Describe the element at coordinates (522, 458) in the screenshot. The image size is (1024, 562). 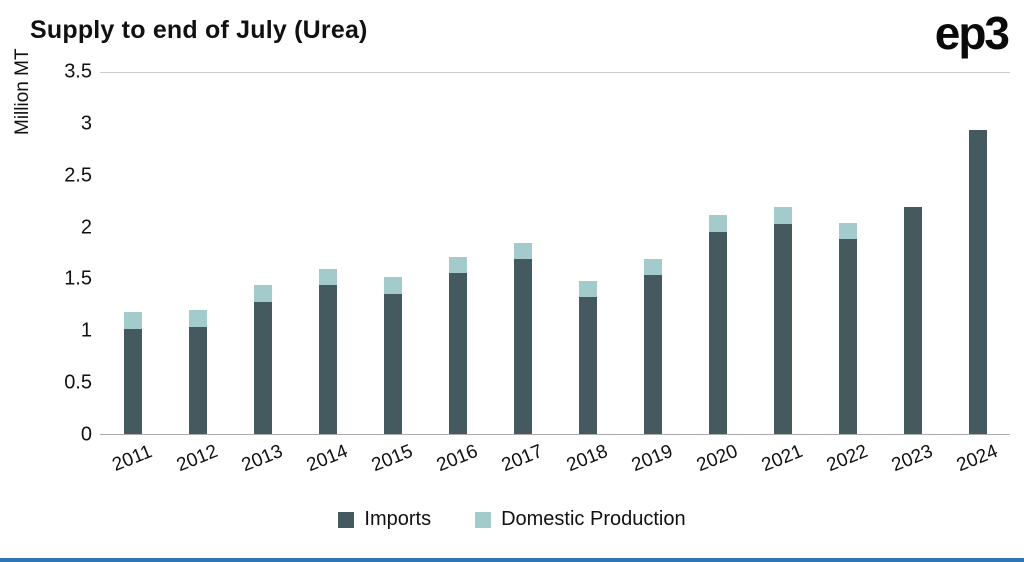
I see `x-axis-label-2017: 2017` at that location.